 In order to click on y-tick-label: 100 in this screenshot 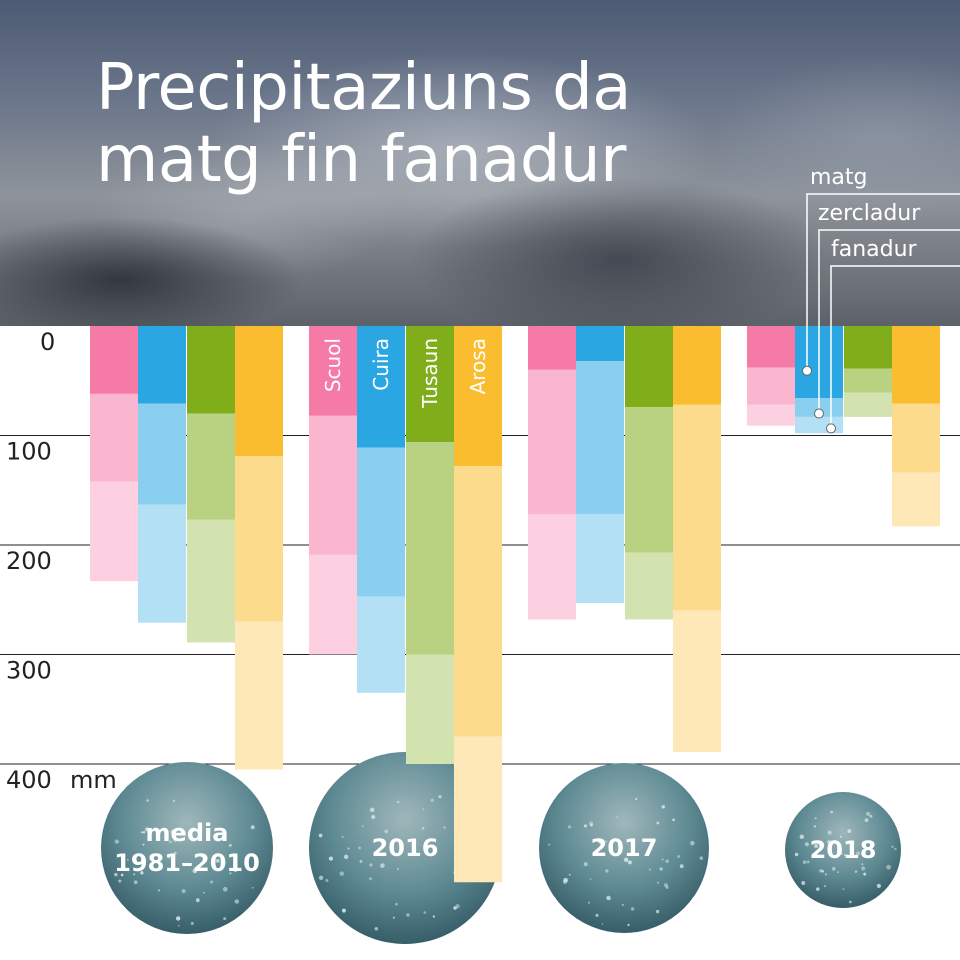, I will do `click(29, 452)`.